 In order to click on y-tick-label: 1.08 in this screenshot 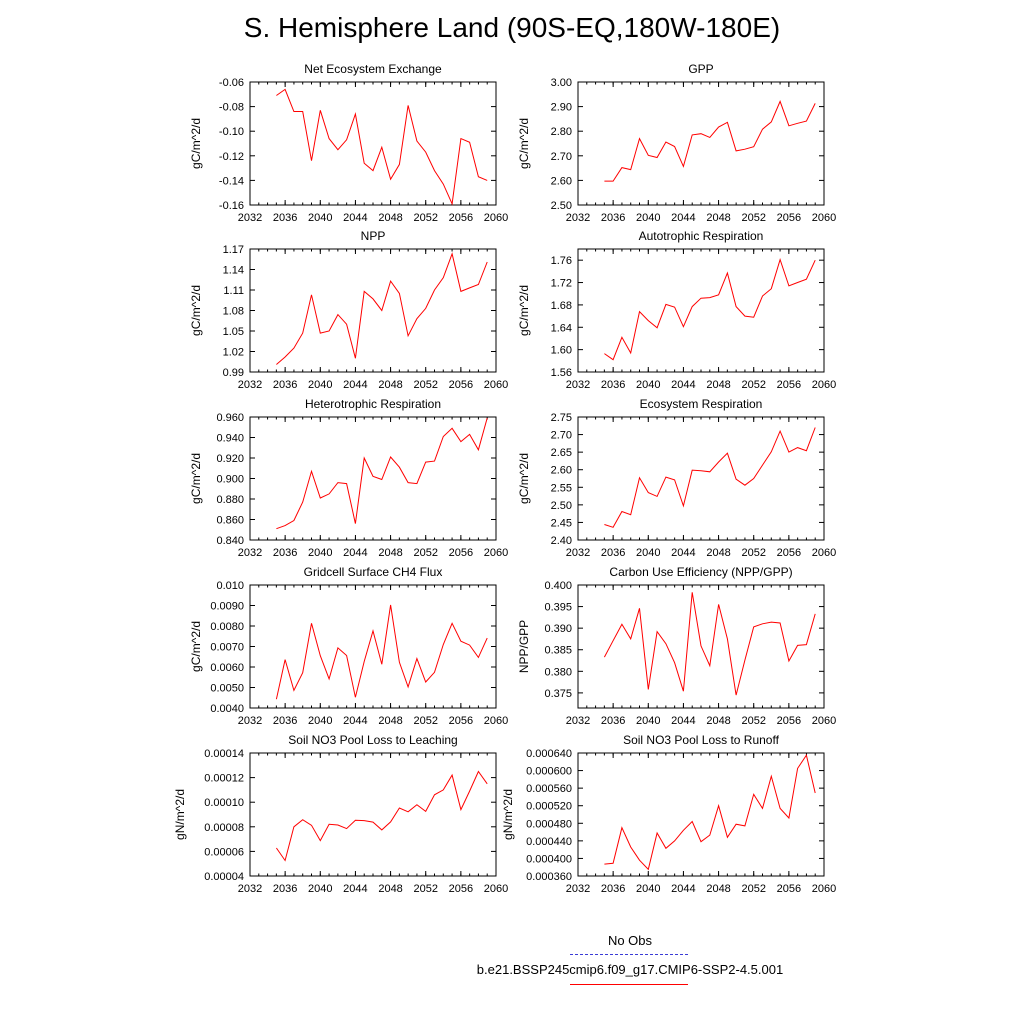, I will do `click(233, 312)`.